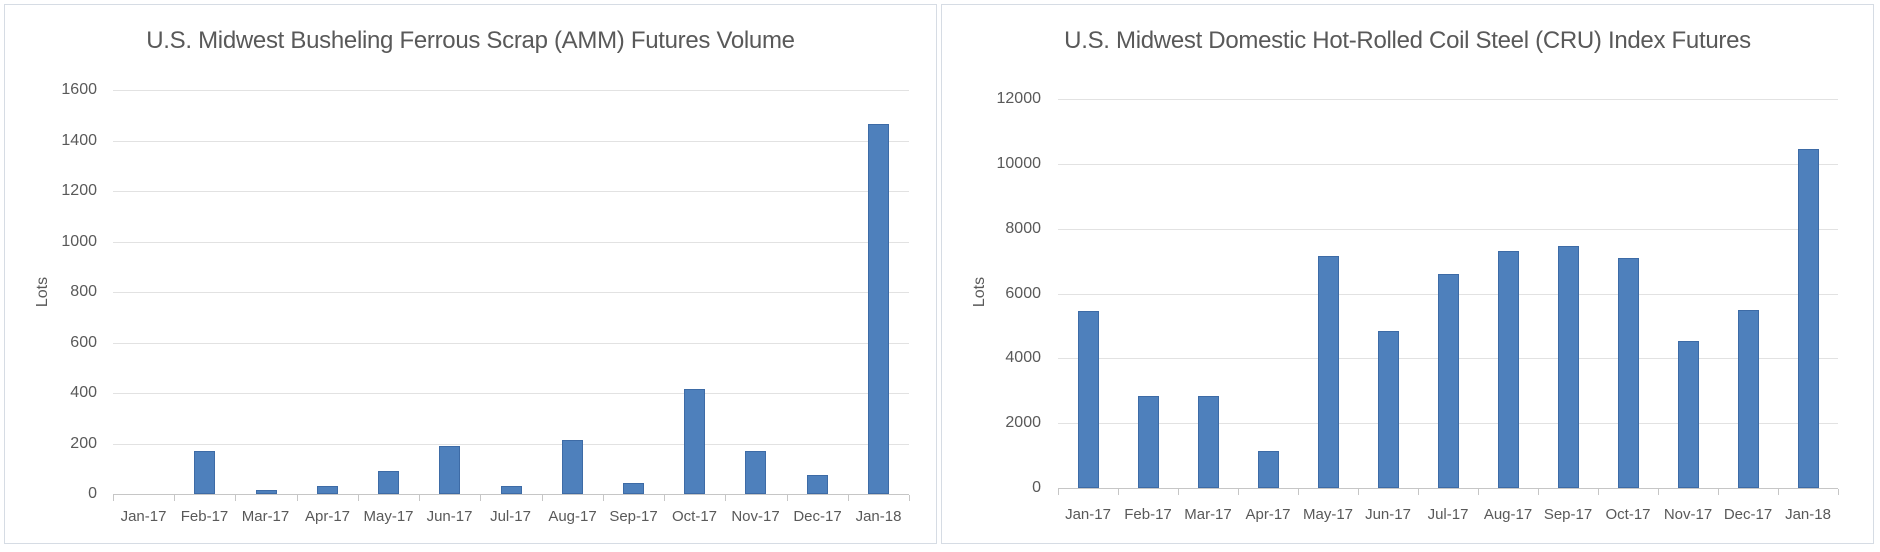  Describe the element at coordinates (1019, 98) in the screenshot. I see `y-tick-label: 12000` at that location.